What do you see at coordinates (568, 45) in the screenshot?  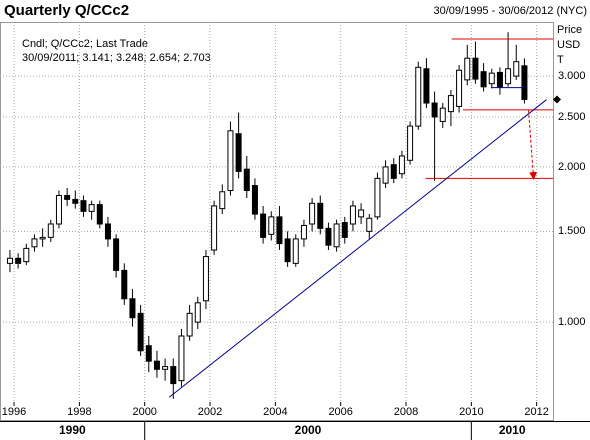 I see `axis-unit: USD` at bounding box center [568, 45].